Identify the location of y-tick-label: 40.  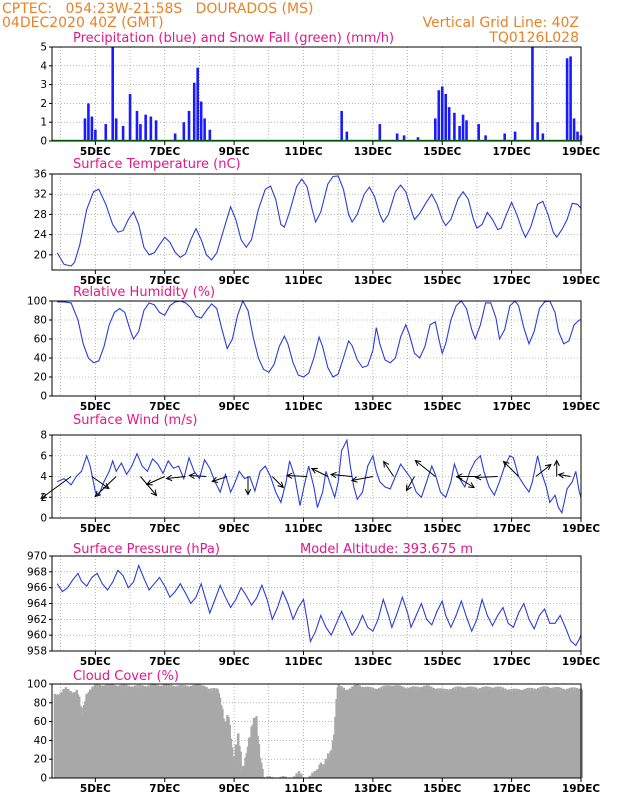
(40, 741).